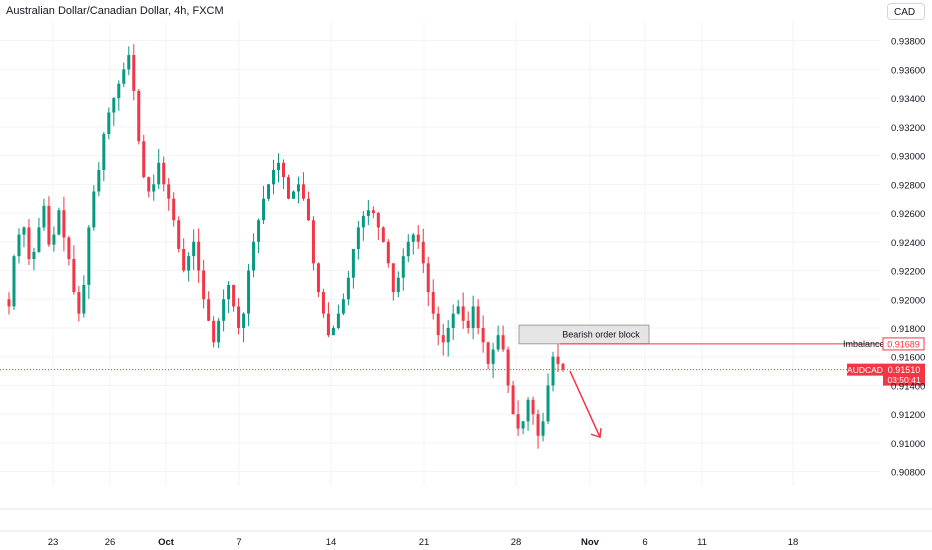  I want to click on y-tick-label: 0.93000, so click(908, 157).